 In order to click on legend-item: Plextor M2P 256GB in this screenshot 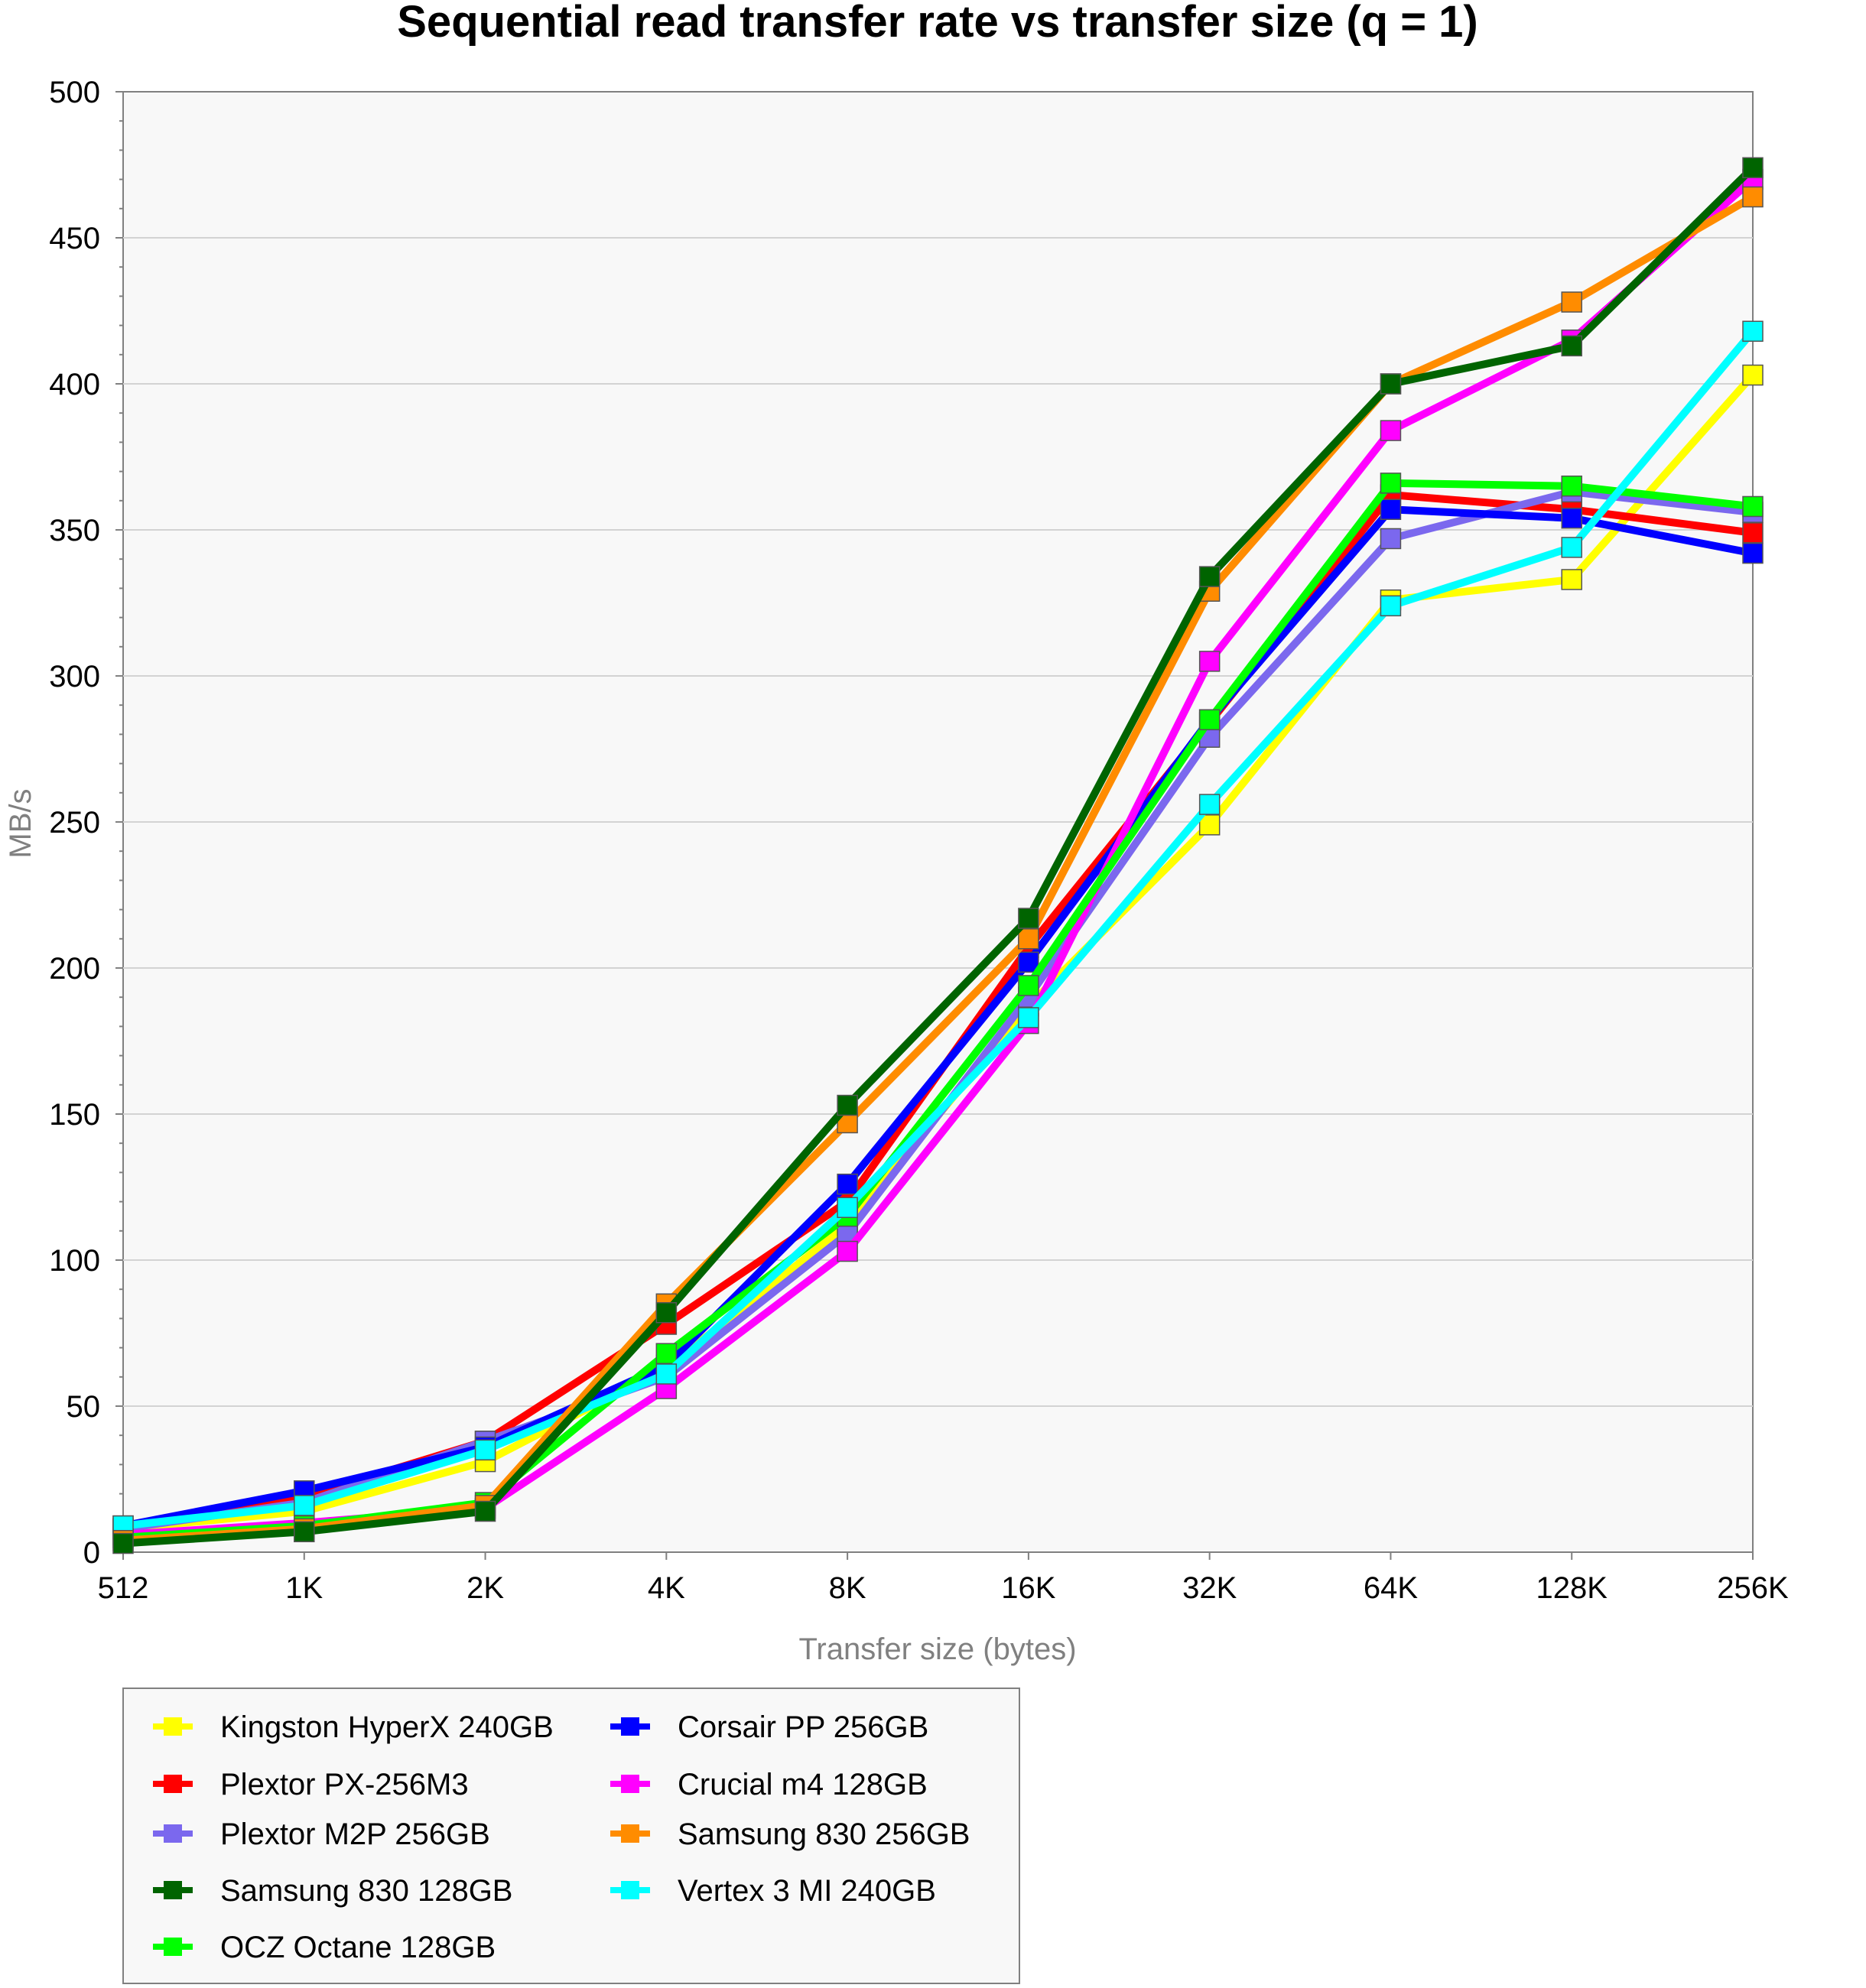, I will do `click(321, 1834)`.